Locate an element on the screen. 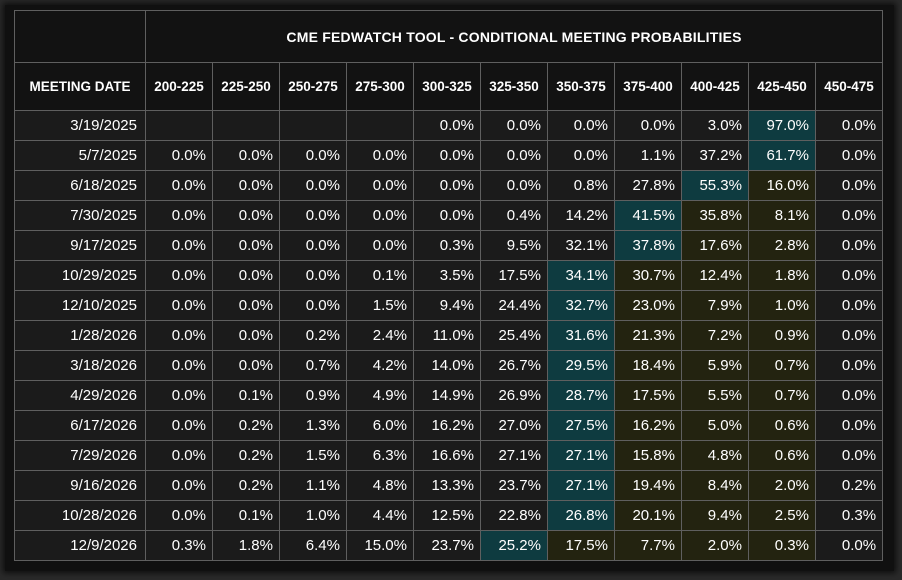  probability-cell: 4.2% is located at coordinates (380, 365).